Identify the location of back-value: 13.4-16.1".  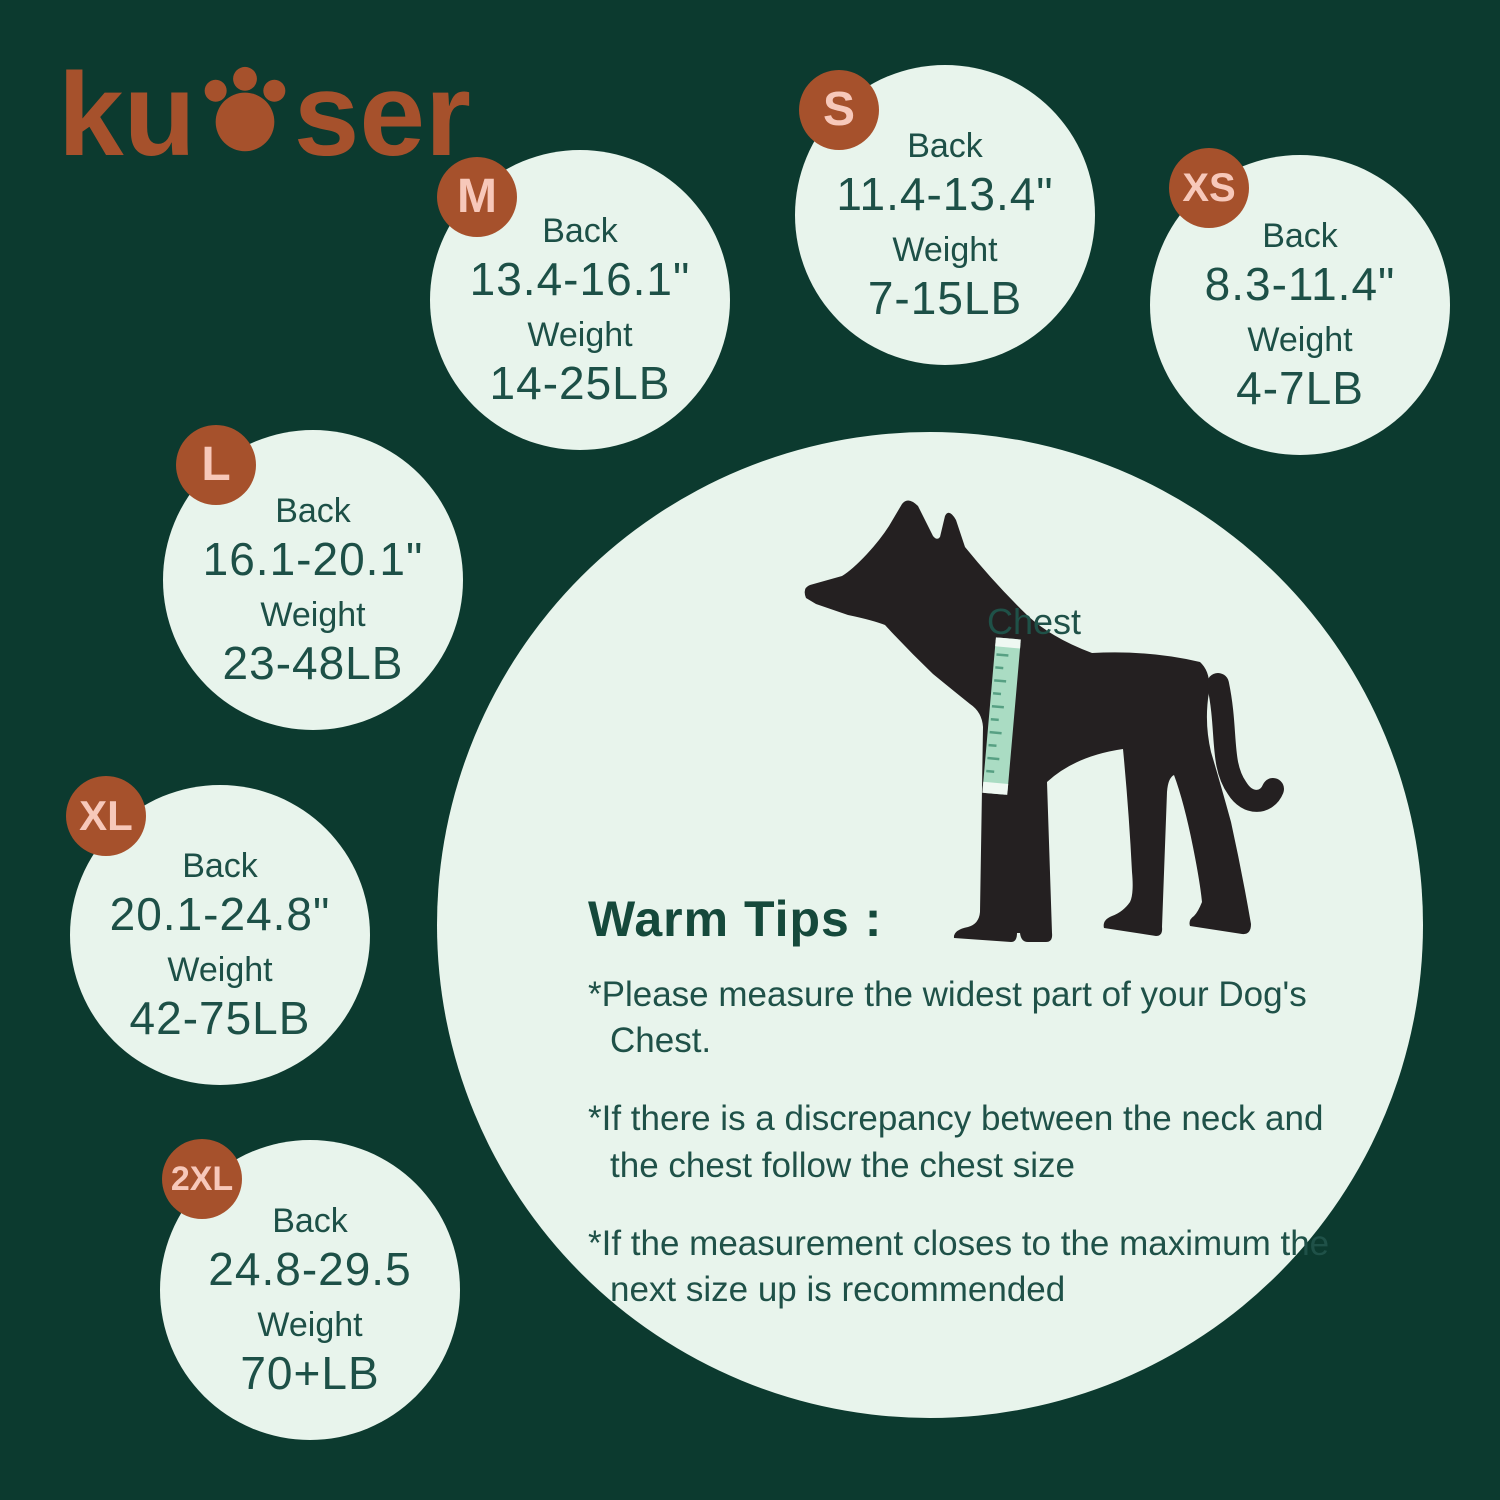
(580, 279).